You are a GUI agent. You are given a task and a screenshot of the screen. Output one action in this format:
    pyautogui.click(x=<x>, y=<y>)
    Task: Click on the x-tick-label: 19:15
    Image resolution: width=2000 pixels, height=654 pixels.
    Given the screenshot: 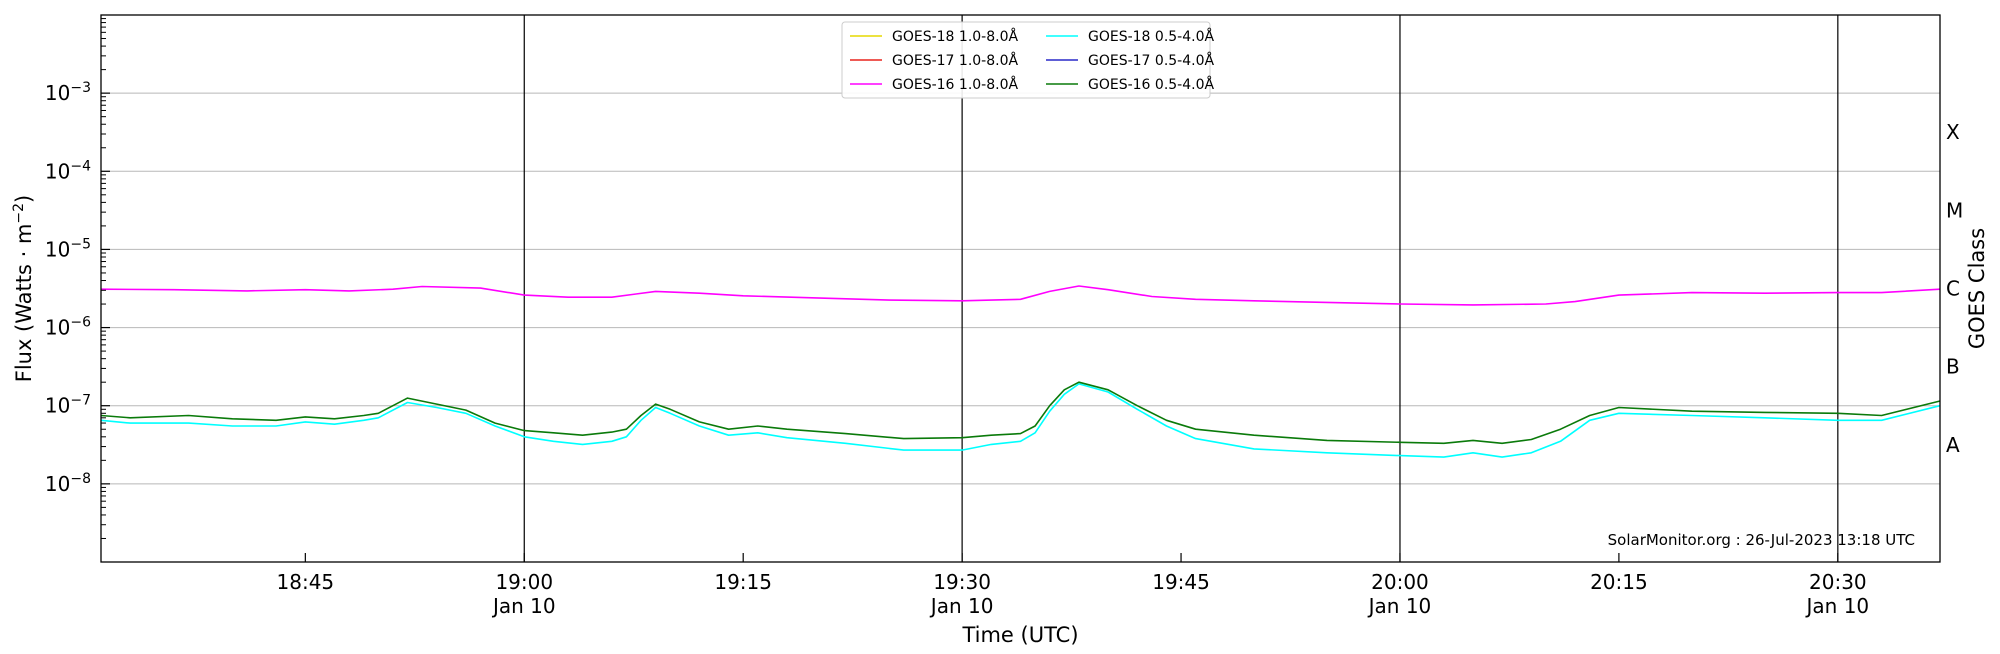 What is the action you would take?
    pyautogui.click(x=743, y=582)
    